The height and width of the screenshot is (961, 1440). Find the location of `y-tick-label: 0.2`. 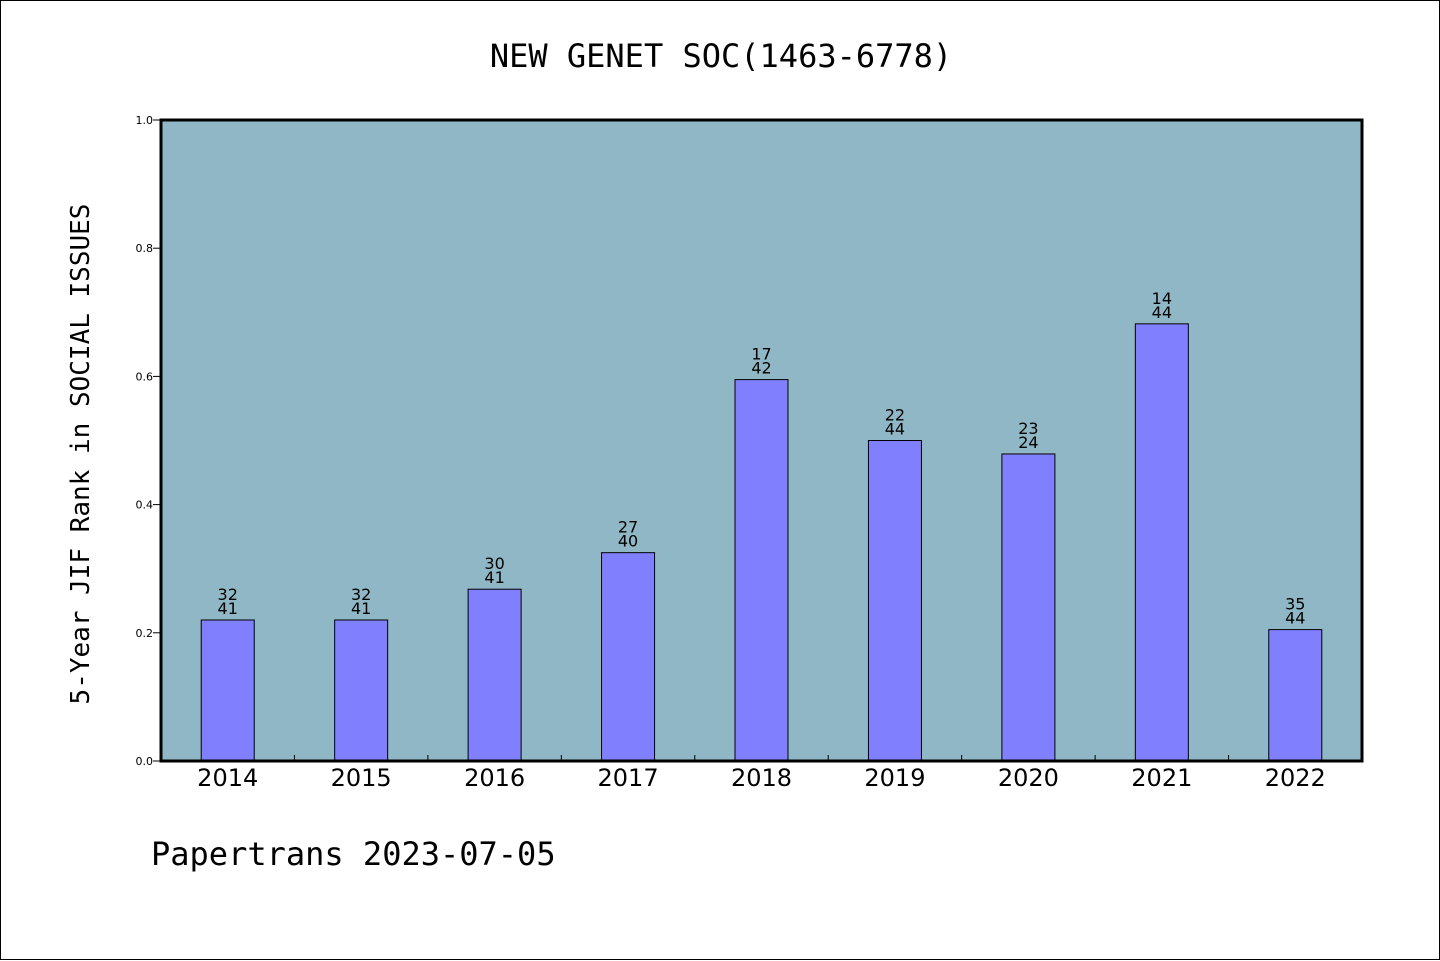

y-tick-label: 0.2 is located at coordinates (145, 633).